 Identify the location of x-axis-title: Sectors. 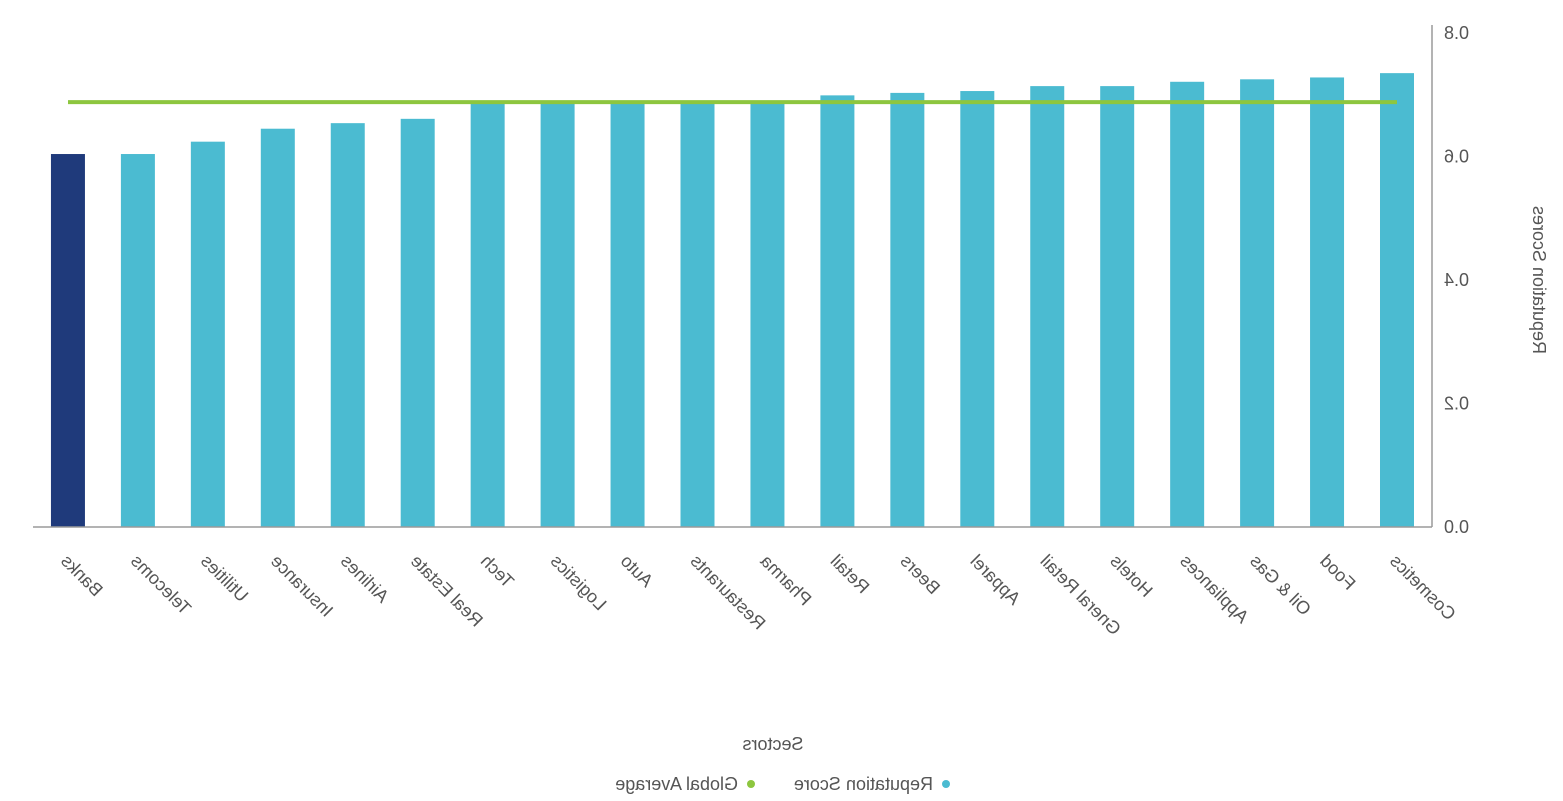
(772, 744).